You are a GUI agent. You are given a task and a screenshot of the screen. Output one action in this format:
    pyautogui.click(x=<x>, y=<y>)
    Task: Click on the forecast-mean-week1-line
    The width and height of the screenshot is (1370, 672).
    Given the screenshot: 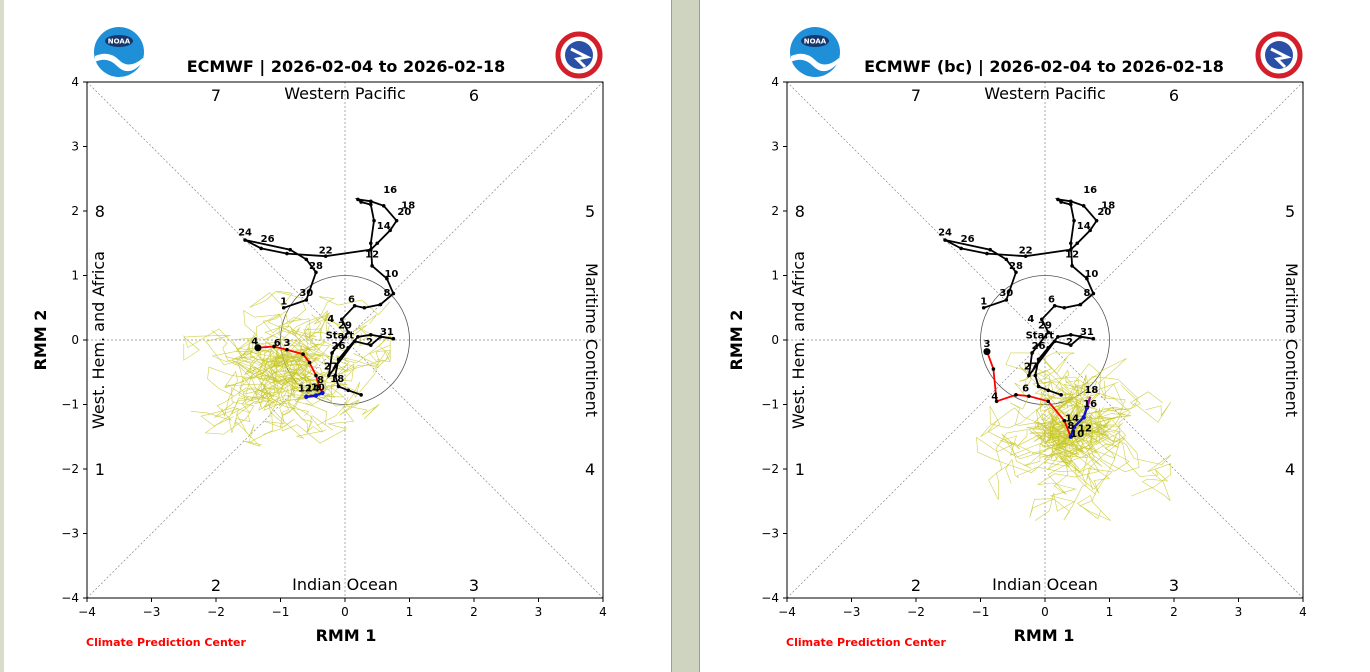 What is the action you would take?
    pyautogui.click(x=290, y=369)
    